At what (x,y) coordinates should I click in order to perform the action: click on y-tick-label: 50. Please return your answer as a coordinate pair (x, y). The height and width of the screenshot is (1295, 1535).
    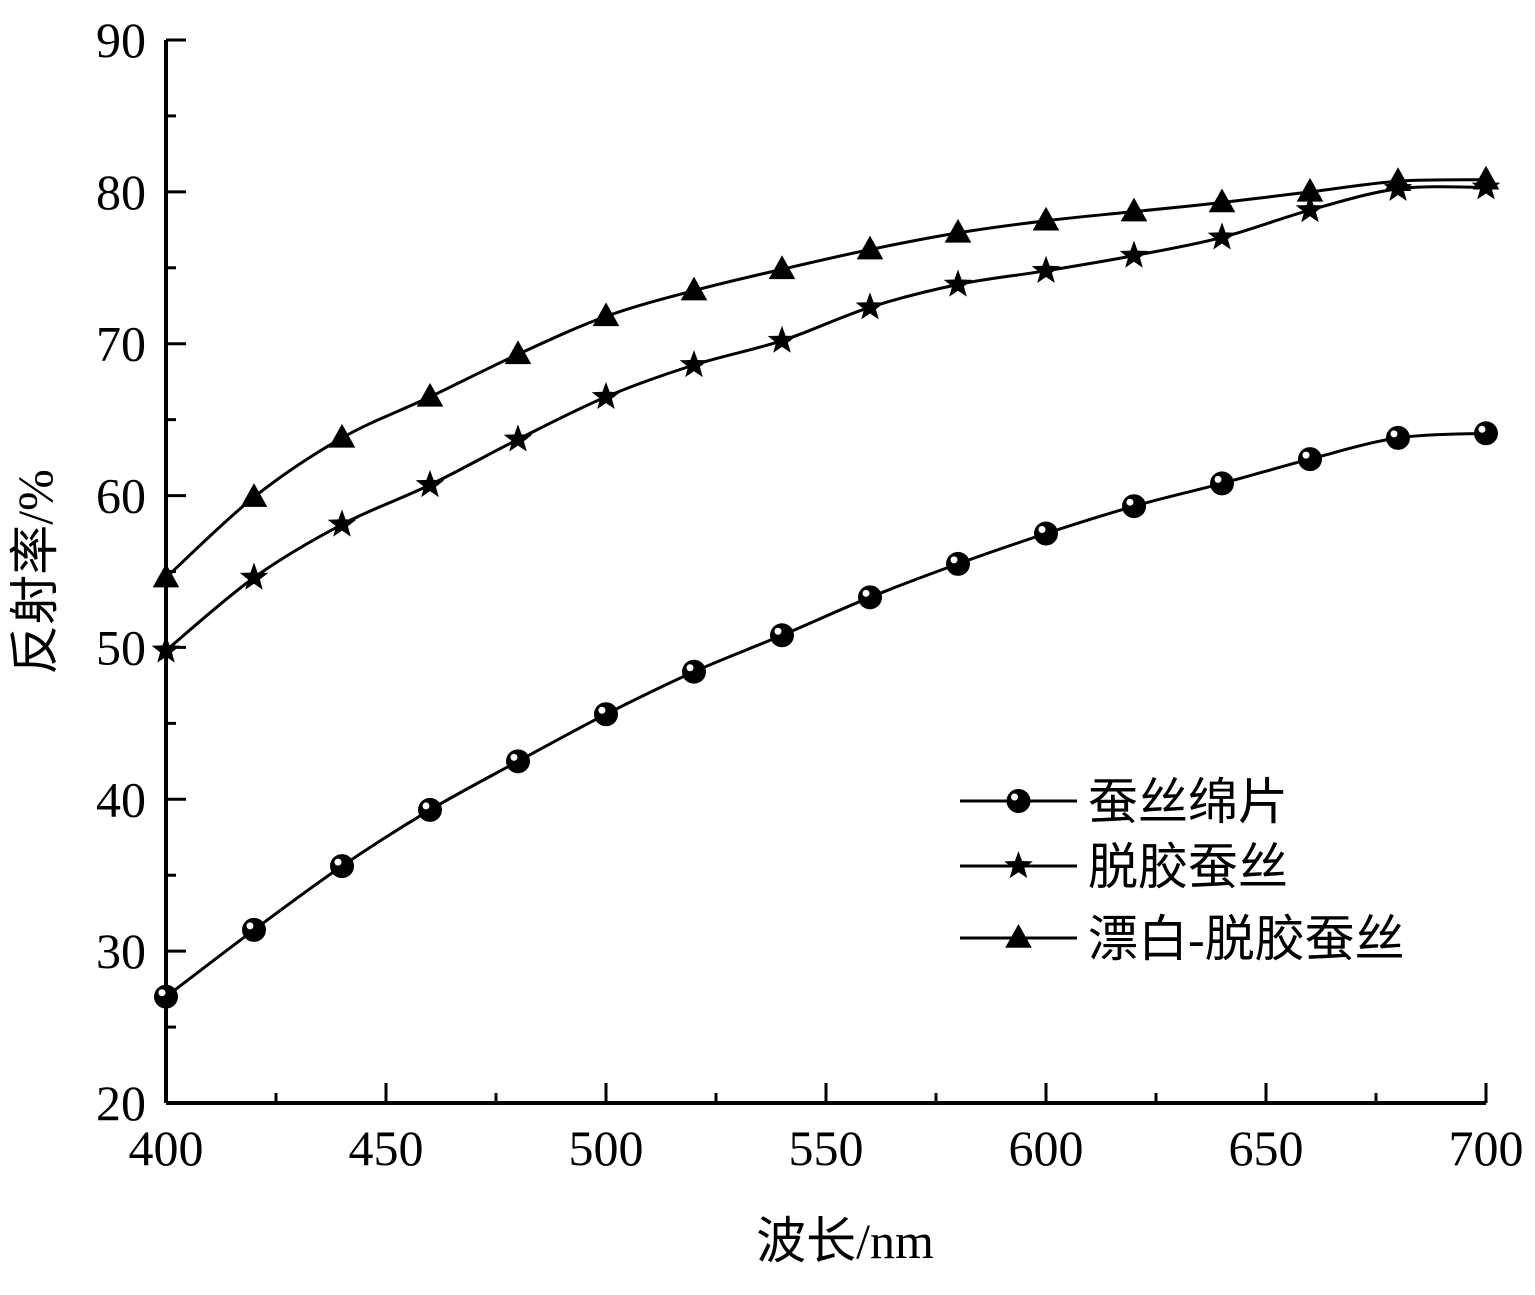
    Looking at the image, I should click on (121, 647).